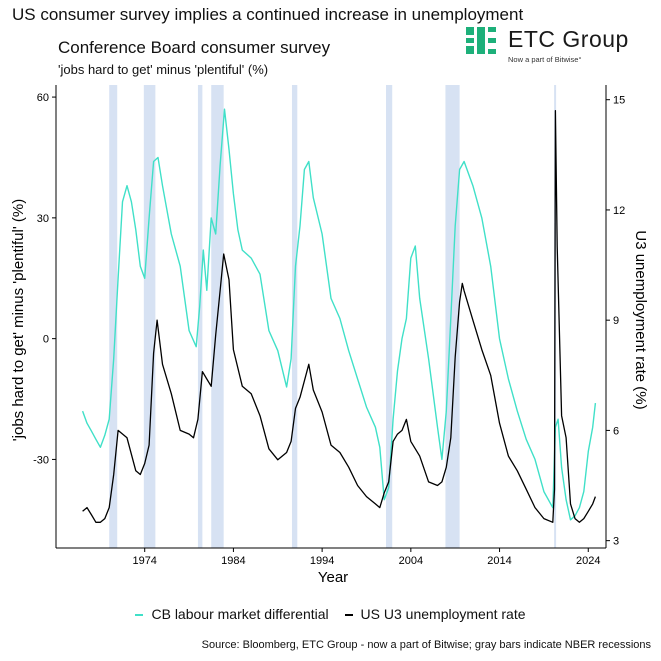 The width and height of the screenshot is (661, 661). I want to click on etc-group-logo: ETC Group Now a part of Bitwise°, so click(556, 46).